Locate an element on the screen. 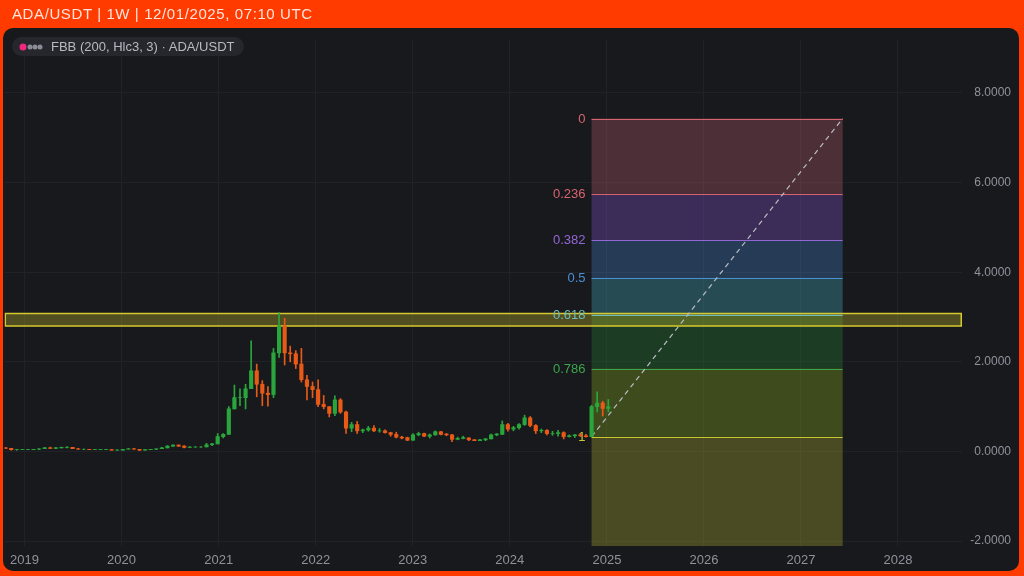  y-tick-label: 0.0000 is located at coordinates (993, 450).